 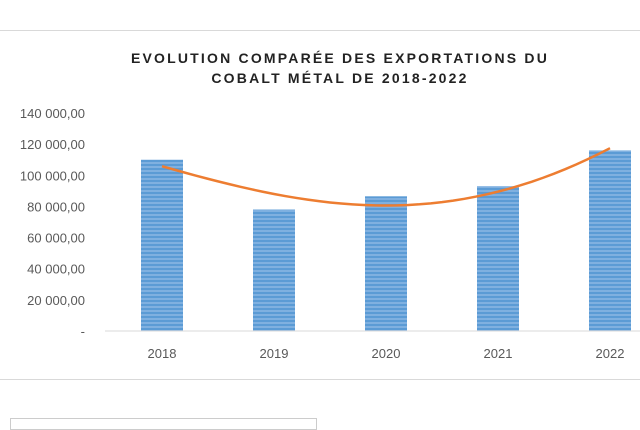 I want to click on text-box, so click(x=163, y=424).